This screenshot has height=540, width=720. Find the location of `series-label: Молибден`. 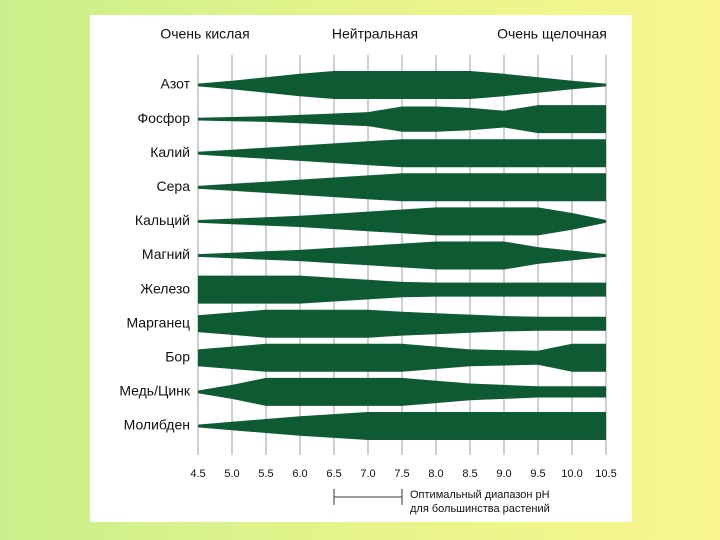

series-label: Молибден is located at coordinates (157, 425).